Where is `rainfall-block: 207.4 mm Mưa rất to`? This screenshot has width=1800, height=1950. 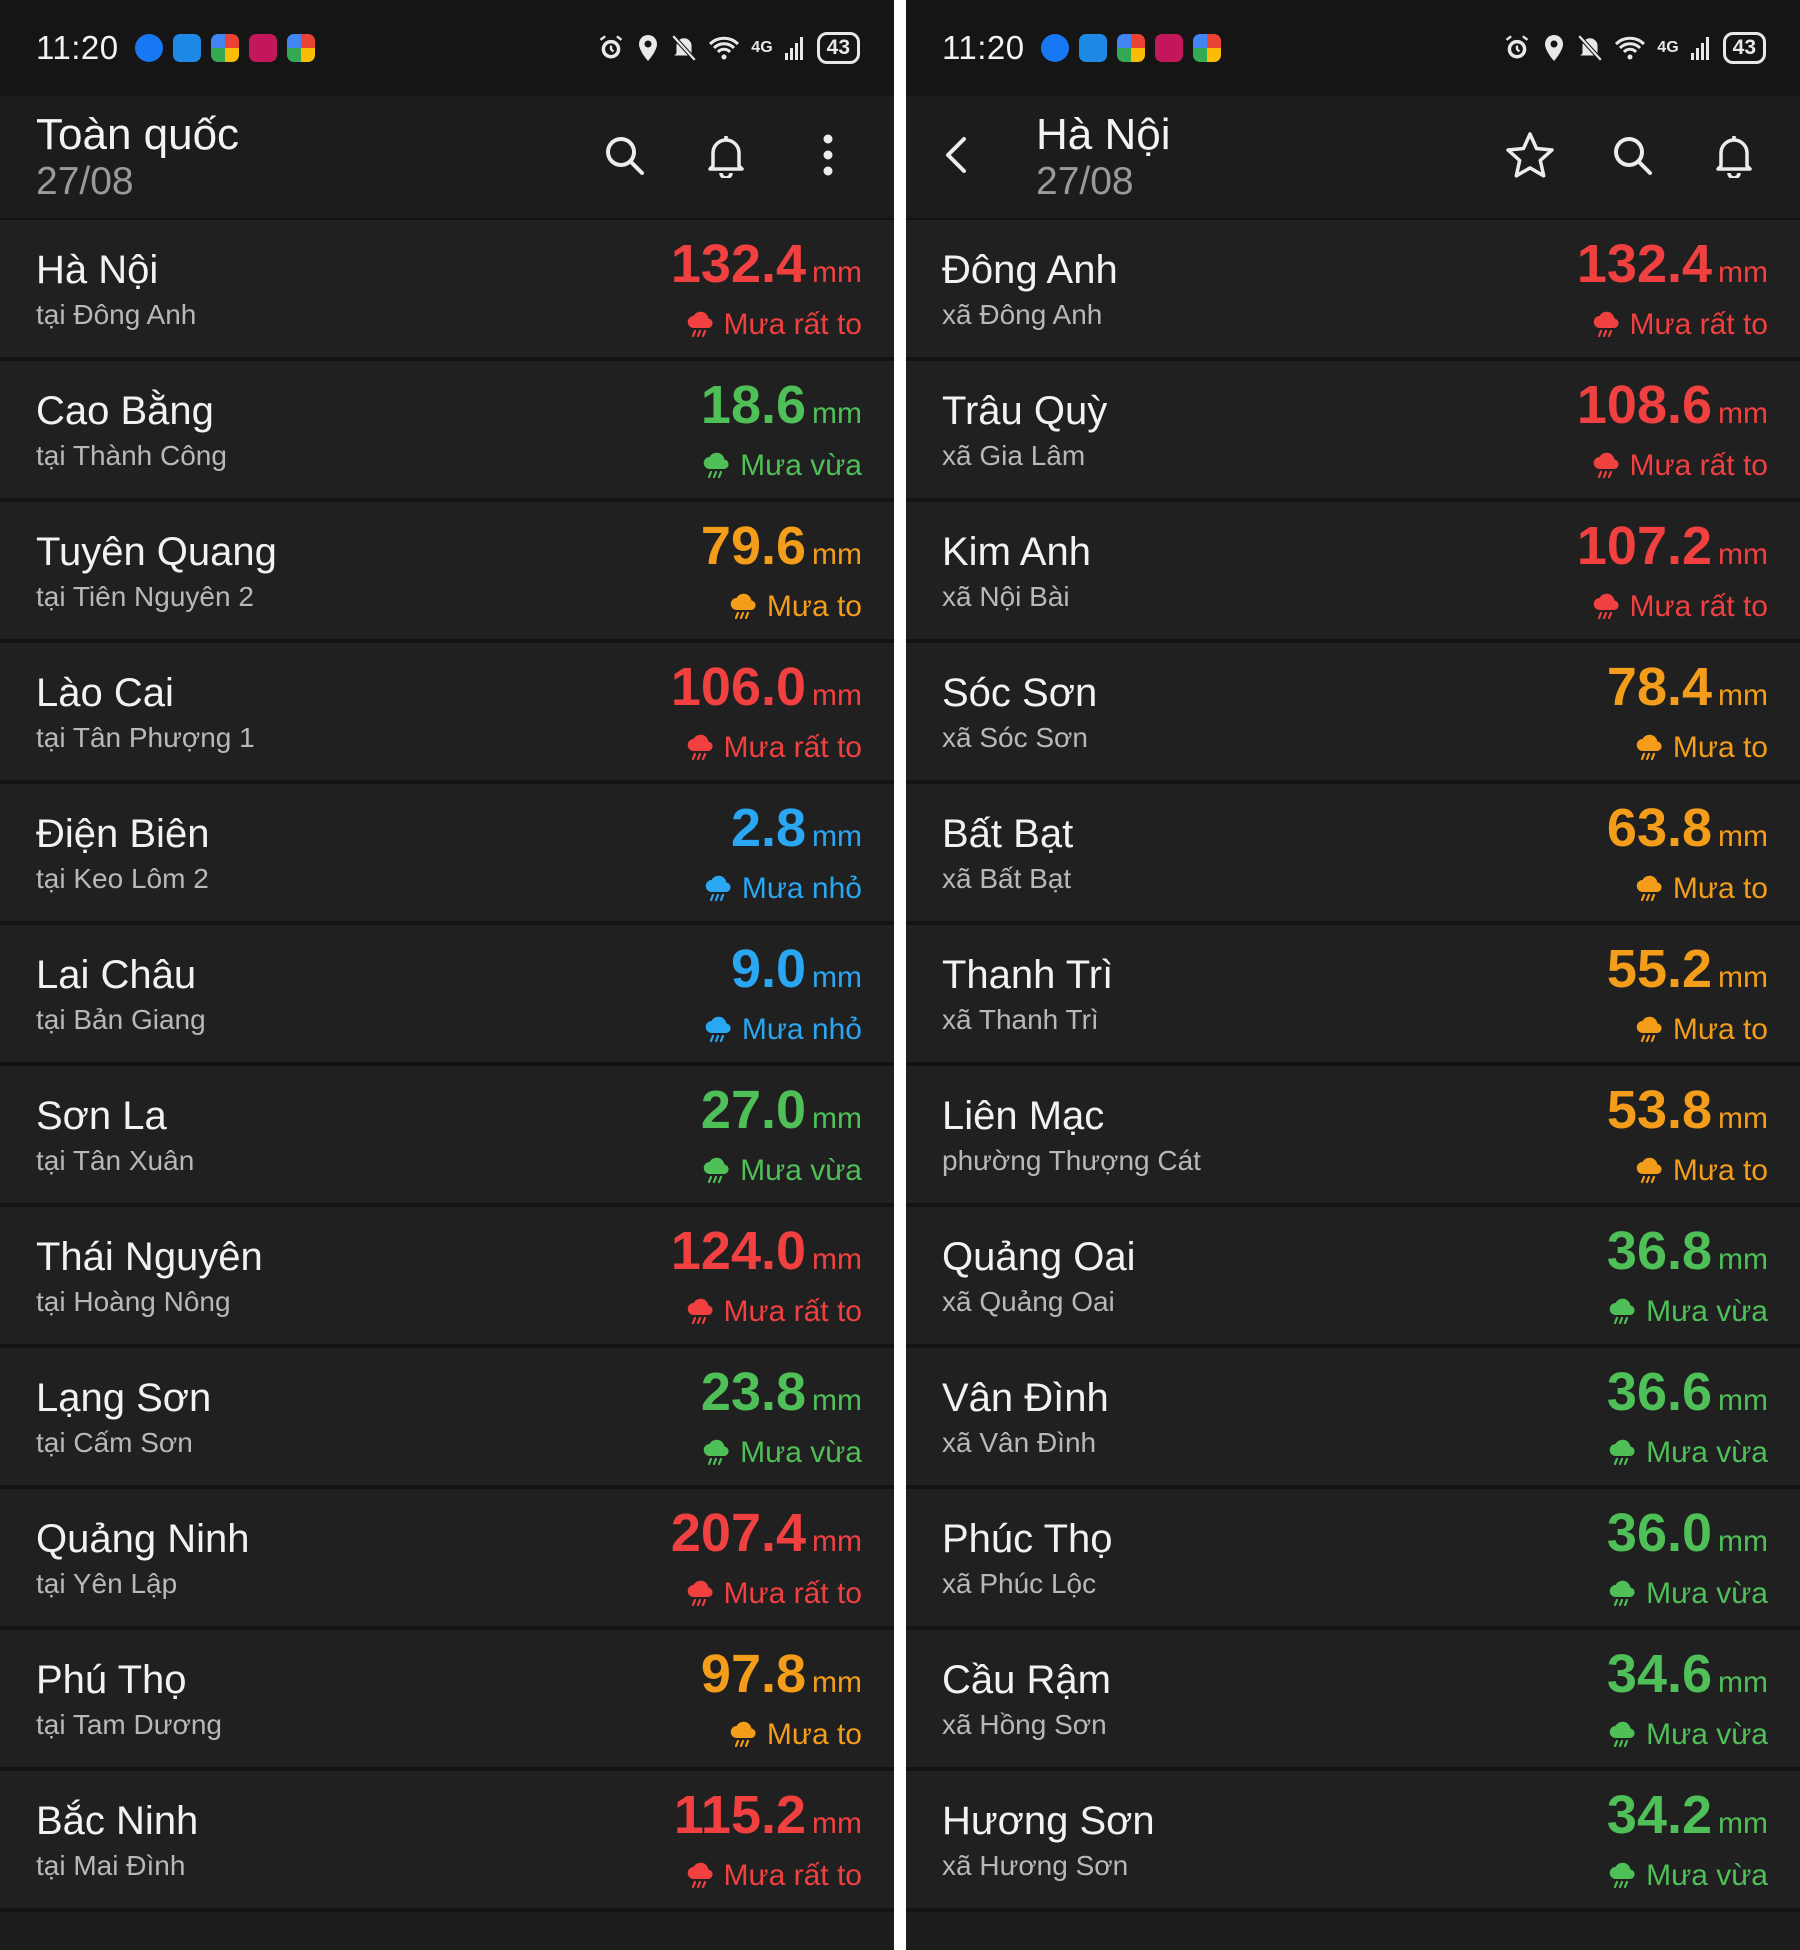 rainfall-block: 207.4 mm Mưa rất to is located at coordinates (766, 1558).